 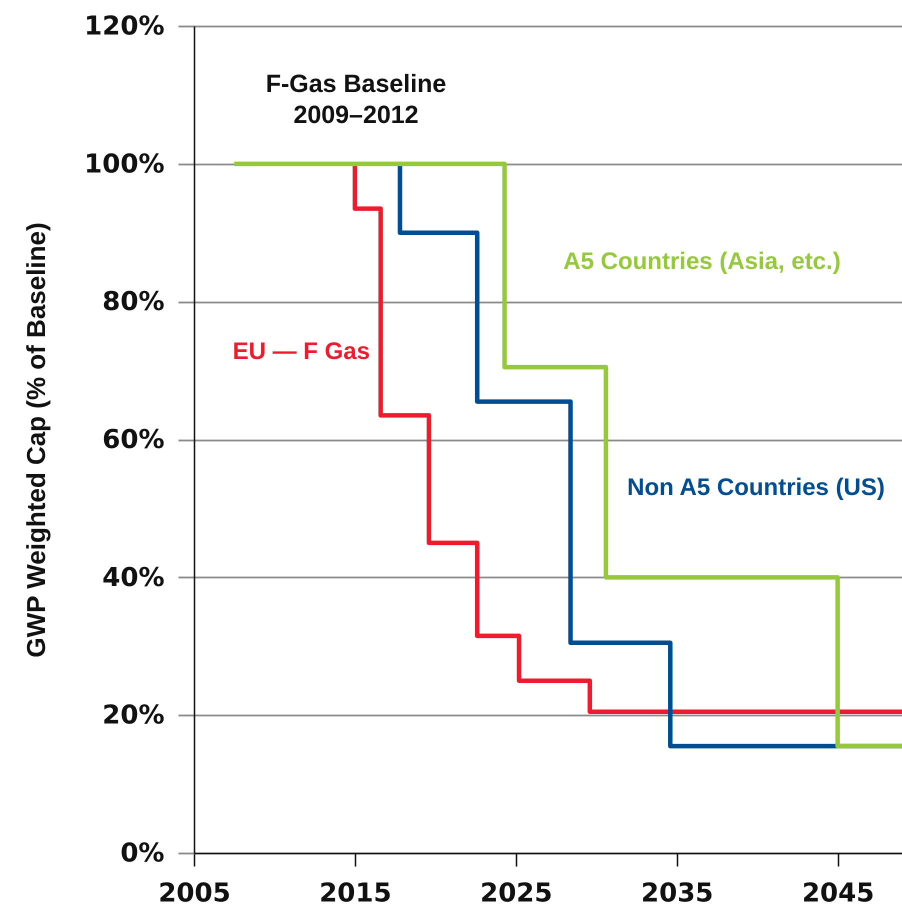 I want to click on y-tick-label: 120%, so click(x=124, y=27).